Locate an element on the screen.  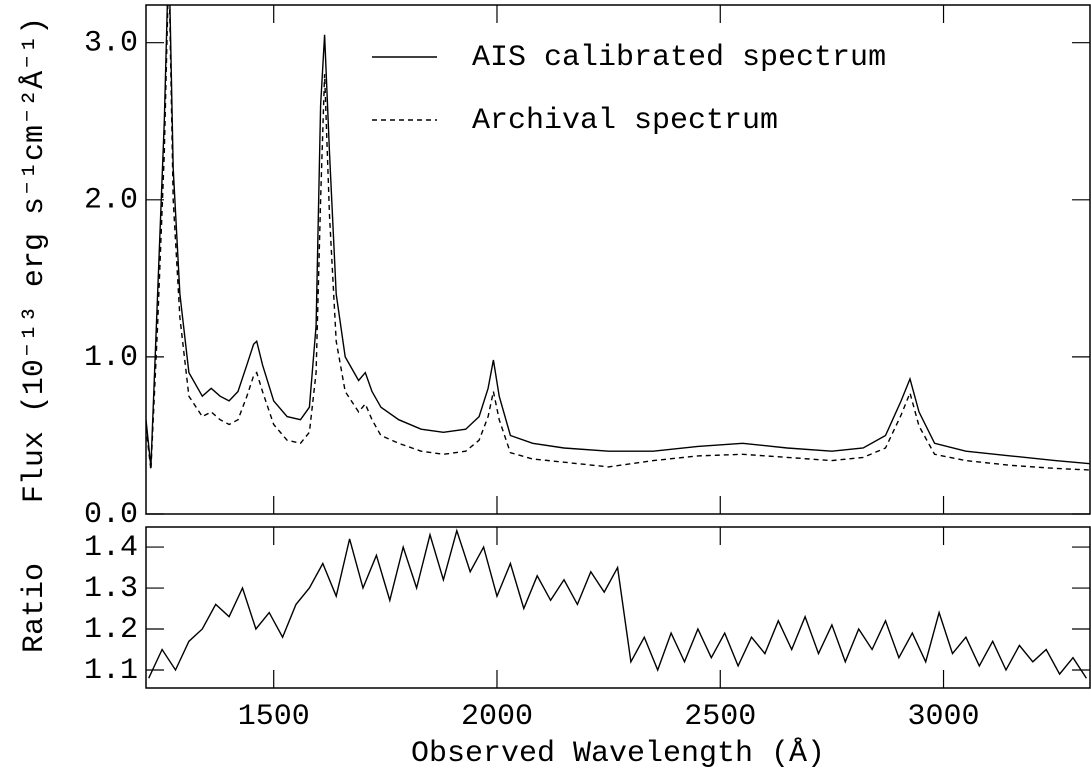
x-axis-label: Observed Wavelength (Å) is located at coordinates (618, 754).